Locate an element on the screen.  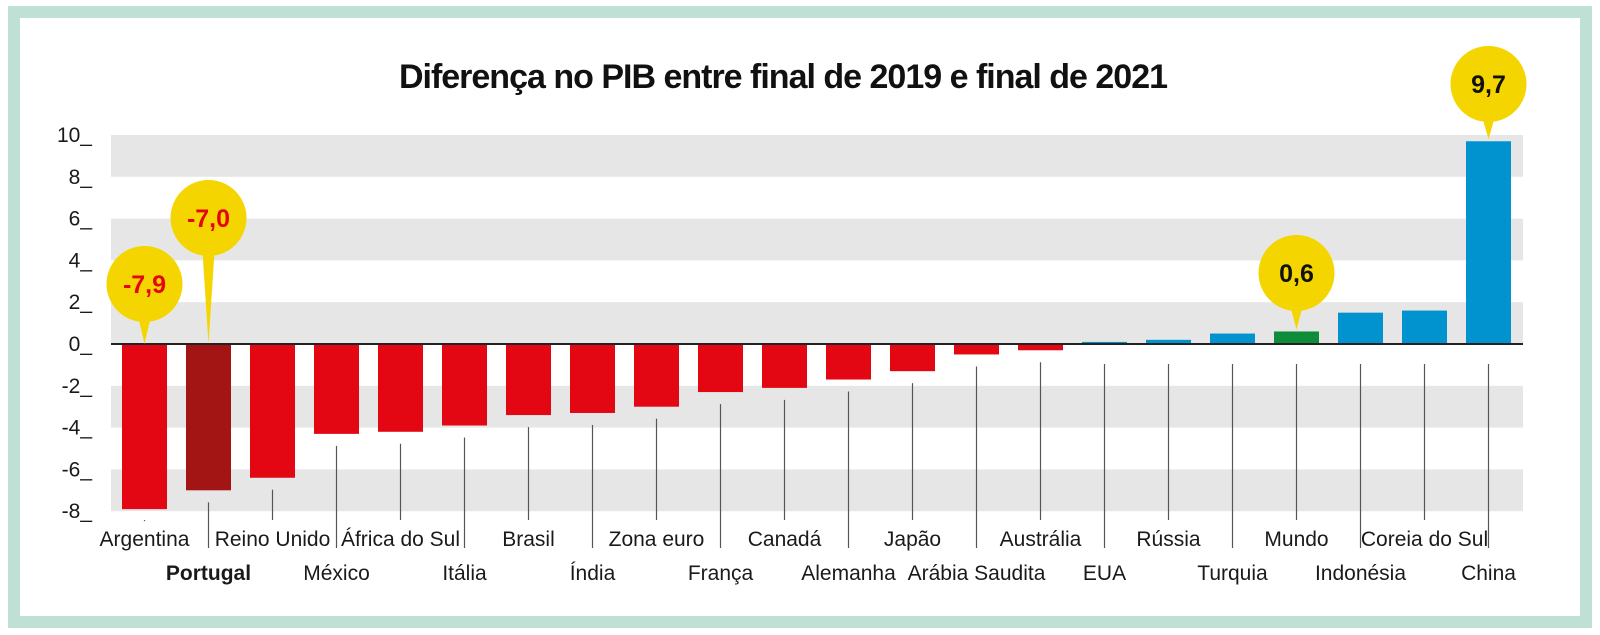
category-label: Rússia is located at coordinates (1168, 539).